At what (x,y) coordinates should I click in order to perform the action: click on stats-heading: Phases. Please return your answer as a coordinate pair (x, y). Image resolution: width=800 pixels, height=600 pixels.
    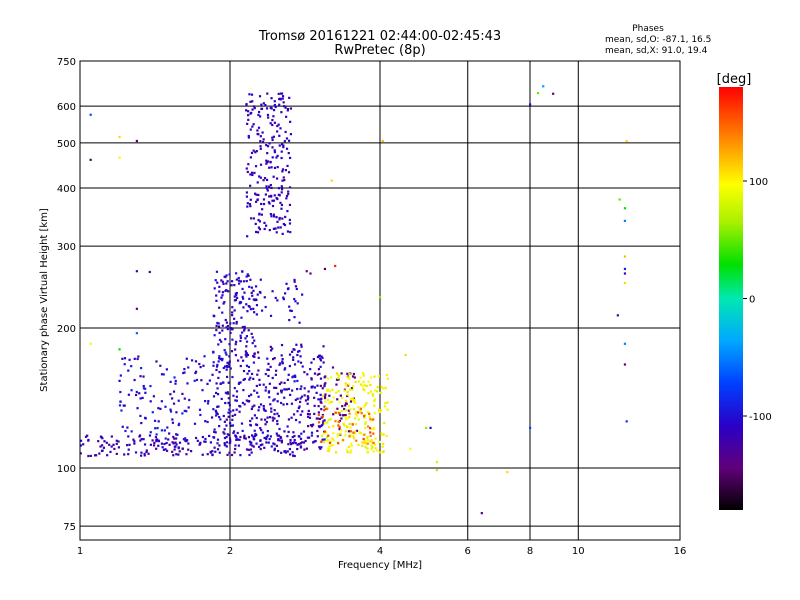
    Looking at the image, I should click on (648, 29).